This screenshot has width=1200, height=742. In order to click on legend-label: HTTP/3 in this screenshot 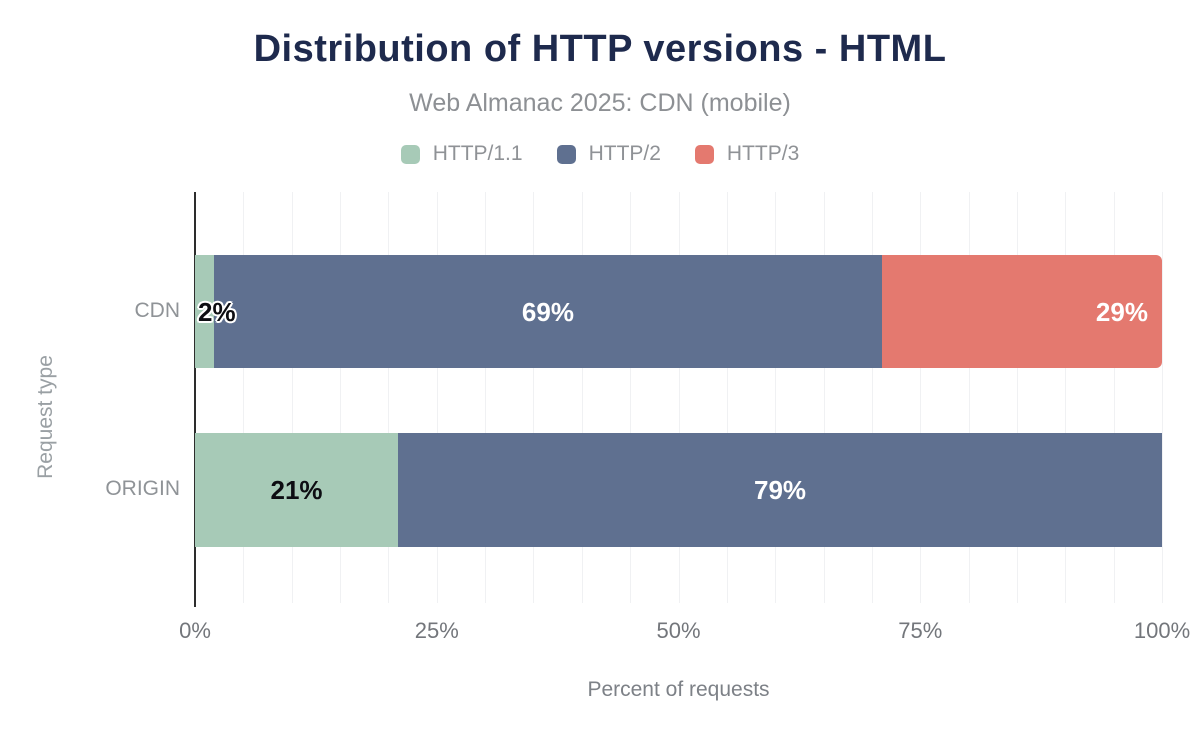, I will do `click(763, 153)`.